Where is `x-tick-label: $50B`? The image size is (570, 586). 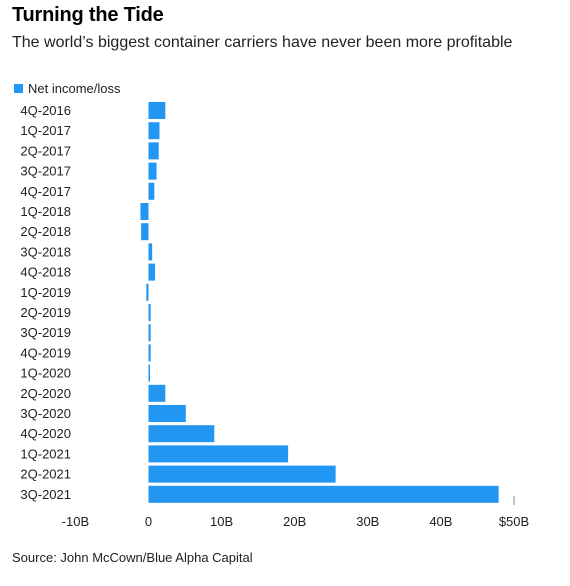
x-tick-label: $50B is located at coordinates (514, 521).